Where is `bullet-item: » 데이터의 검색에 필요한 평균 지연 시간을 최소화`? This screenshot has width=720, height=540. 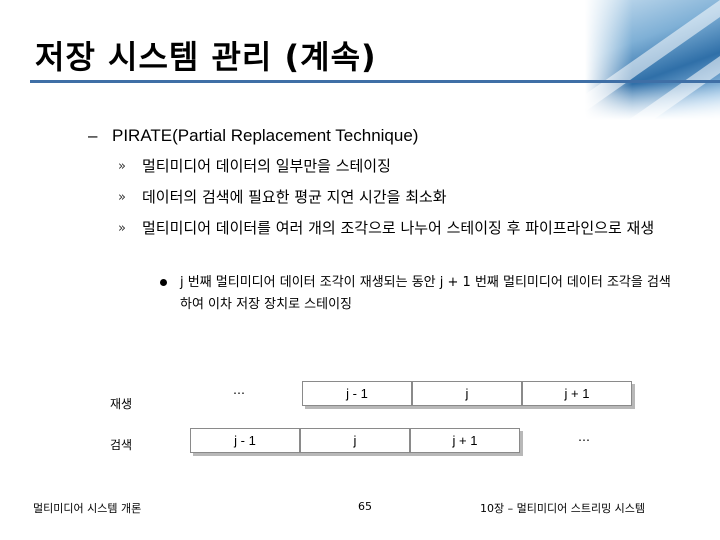 bullet-item: » 데이터의 검색에 필요한 평균 지연 시간을 최소화 is located at coordinates (400, 197).